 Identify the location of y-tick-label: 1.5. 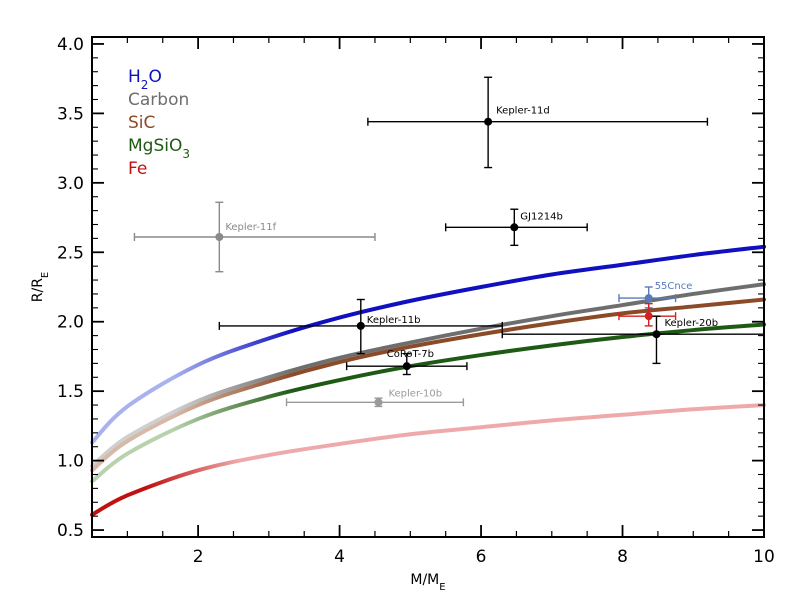
(70, 392).